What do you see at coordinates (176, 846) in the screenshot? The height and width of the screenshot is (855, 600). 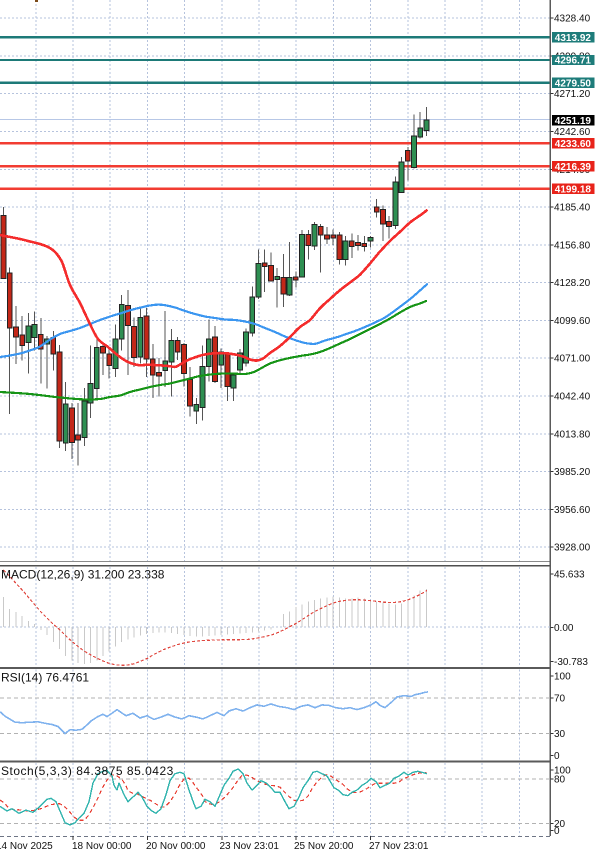 I see `svg-text: 20 Nov 00:00` at bounding box center [176, 846].